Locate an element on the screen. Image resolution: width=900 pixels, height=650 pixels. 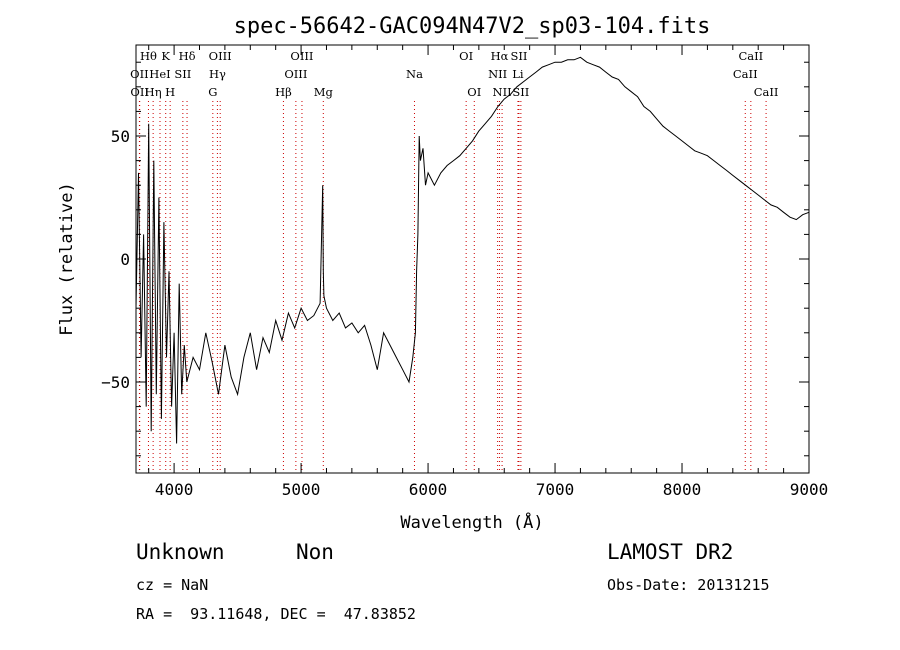
coordinates: RA = 93.11648, DEC = 47.83852 is located at coordinates (276, 614).